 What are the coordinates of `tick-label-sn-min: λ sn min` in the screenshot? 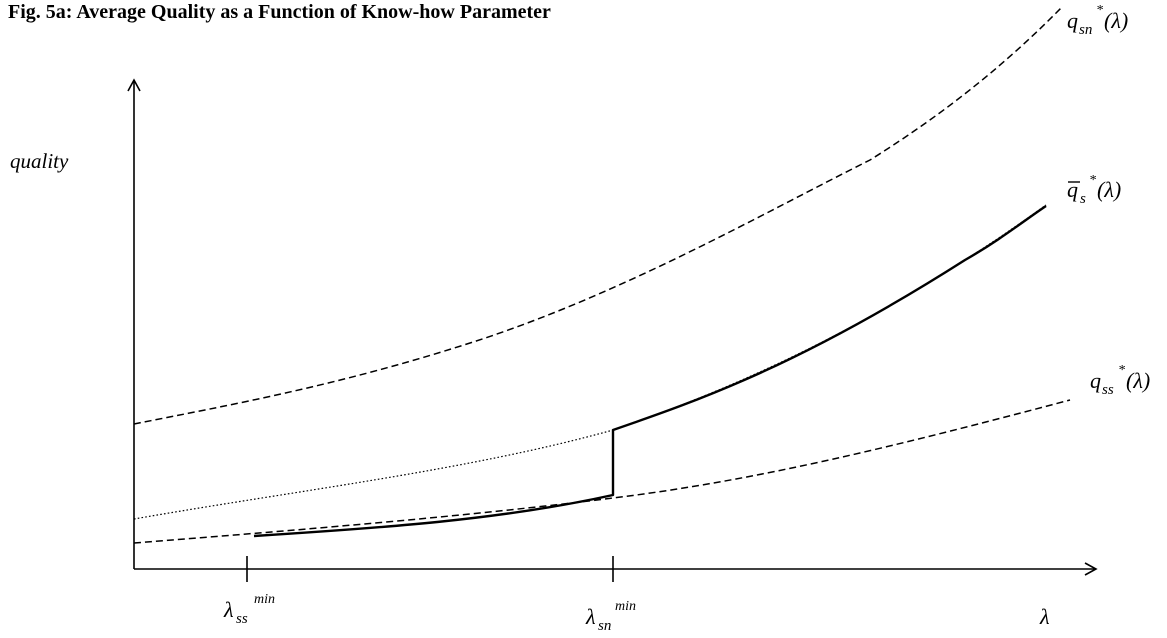 It's located at (610, 616).